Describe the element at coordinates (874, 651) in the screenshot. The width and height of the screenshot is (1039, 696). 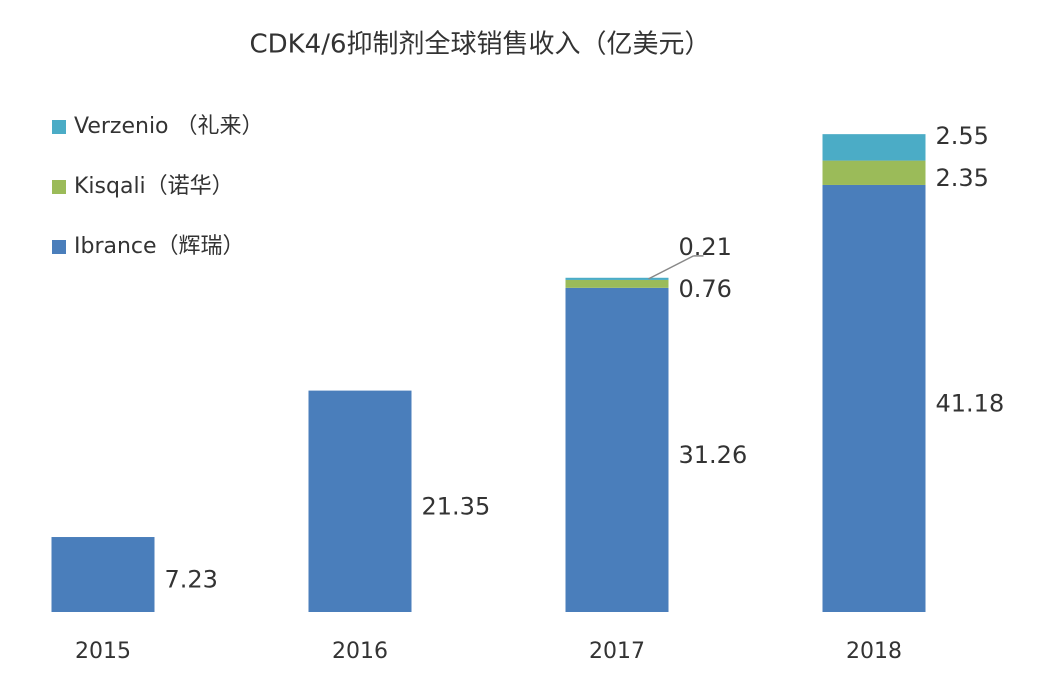
I see `x-tick-label: 2018` at that location.